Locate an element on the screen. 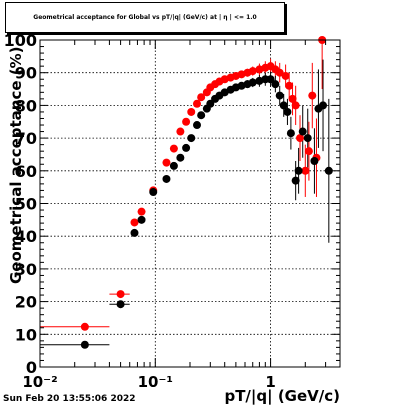 The height and width of the screenshot is (409, 400). y-tick-label: 20 is located at coordinates (26, 302).